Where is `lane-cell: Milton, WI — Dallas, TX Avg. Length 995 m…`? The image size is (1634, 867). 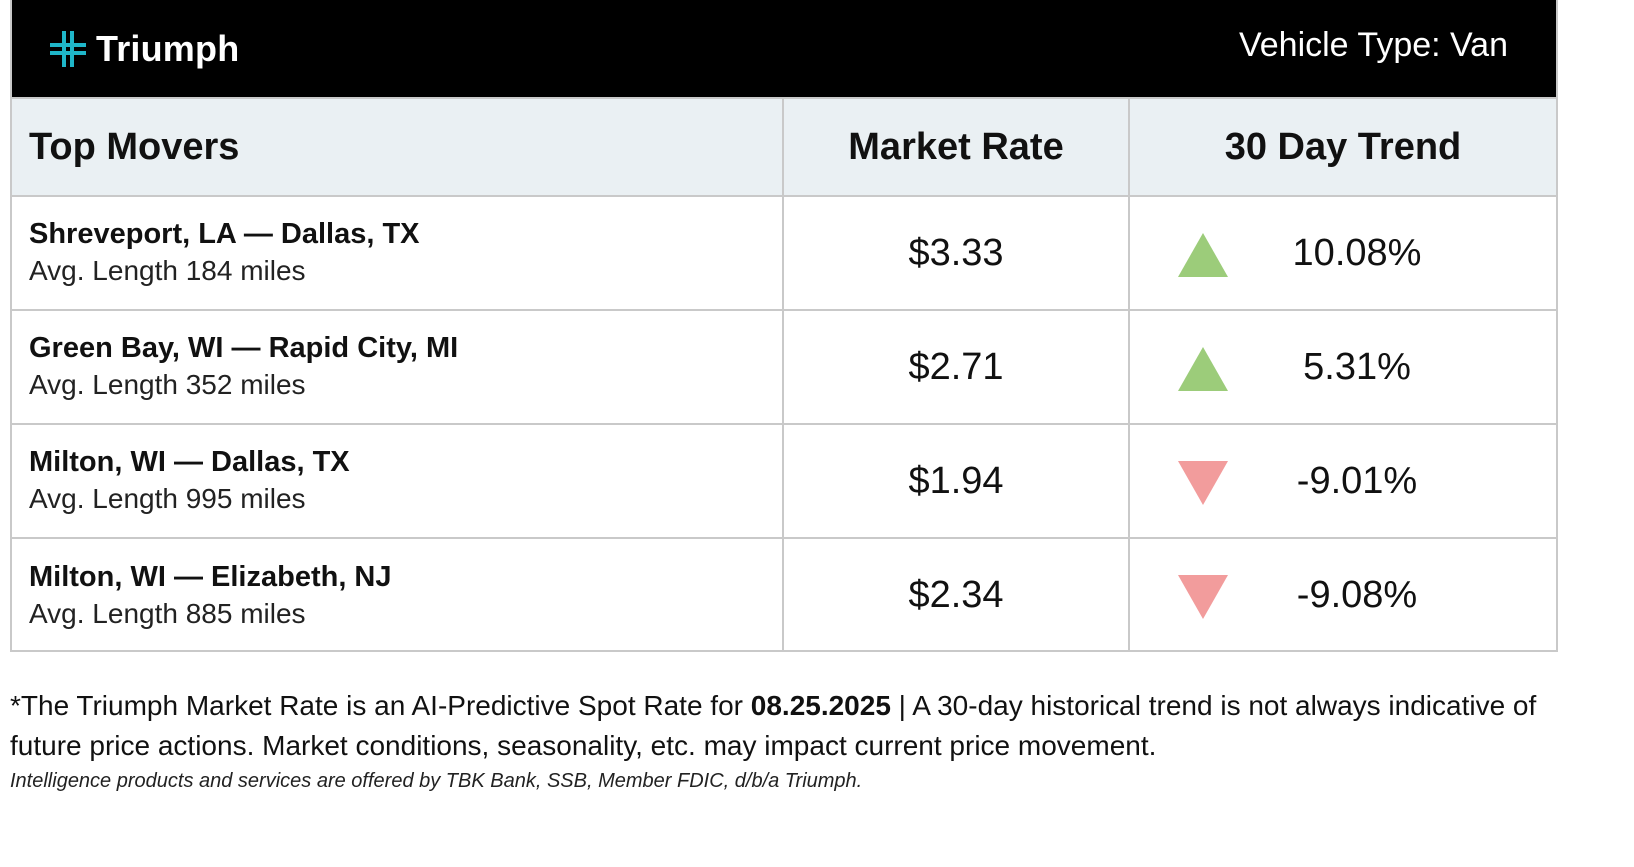 lane-cell: Milton, WI — Dallas, TX Avg. Length 995 m… is located at coordinates (398, 481).